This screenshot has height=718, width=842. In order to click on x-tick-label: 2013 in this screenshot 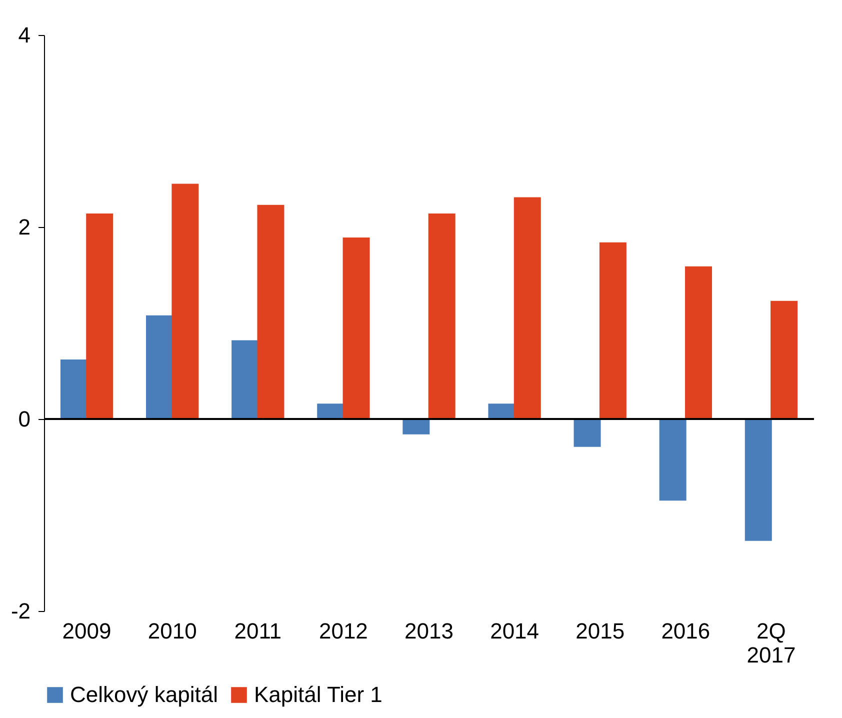, I will do `click(429, 631)`.